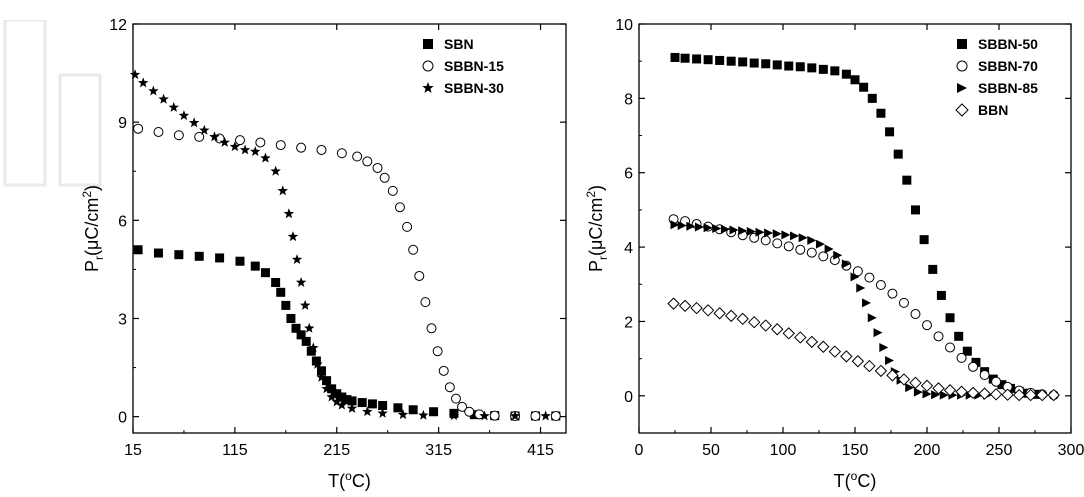 This screenshot has width=1084, height=497. What do you see at coordinates (122, 123) in the screenshot?
I see `y-tick-label: 9` at bounding box center [122, 123].